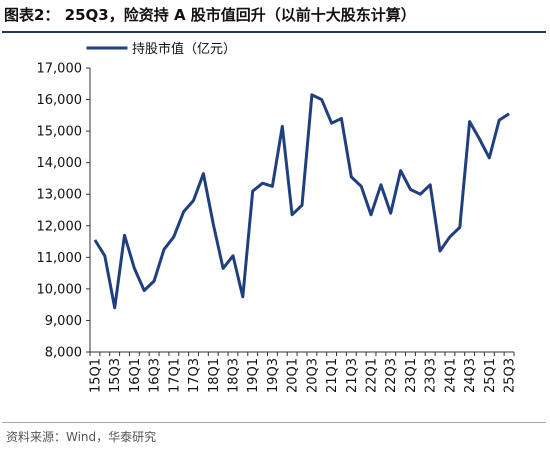 The image size is (550, 452). I want to click on x-tick-label: 22Q1, so click(372, 375).